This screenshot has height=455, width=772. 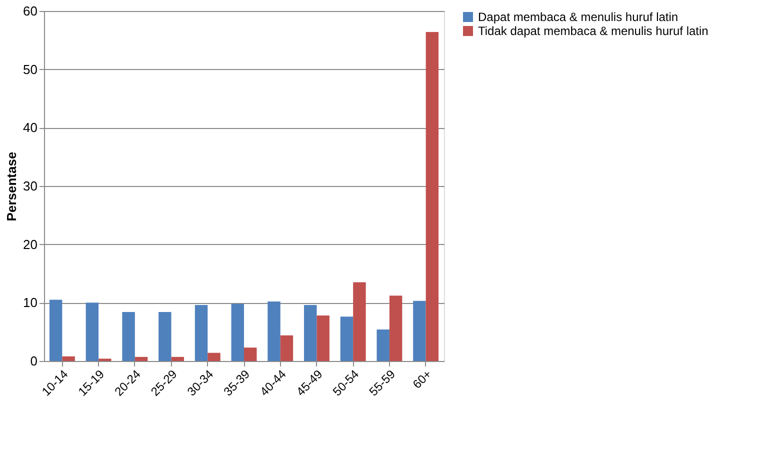 What do you see at coordinates (30, 11) in the screenshot?
I see `y-tick-label: 60` at bounding box center [30, 11].